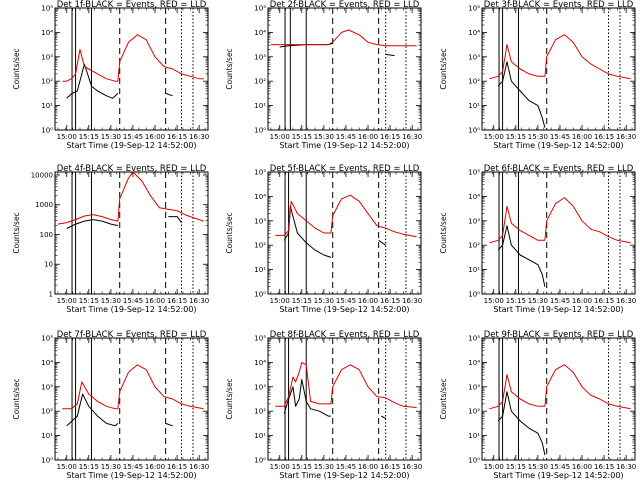 This screenshot has height=480, width=640. I want to click on y-tick-label: 10000, so click(42, 175).